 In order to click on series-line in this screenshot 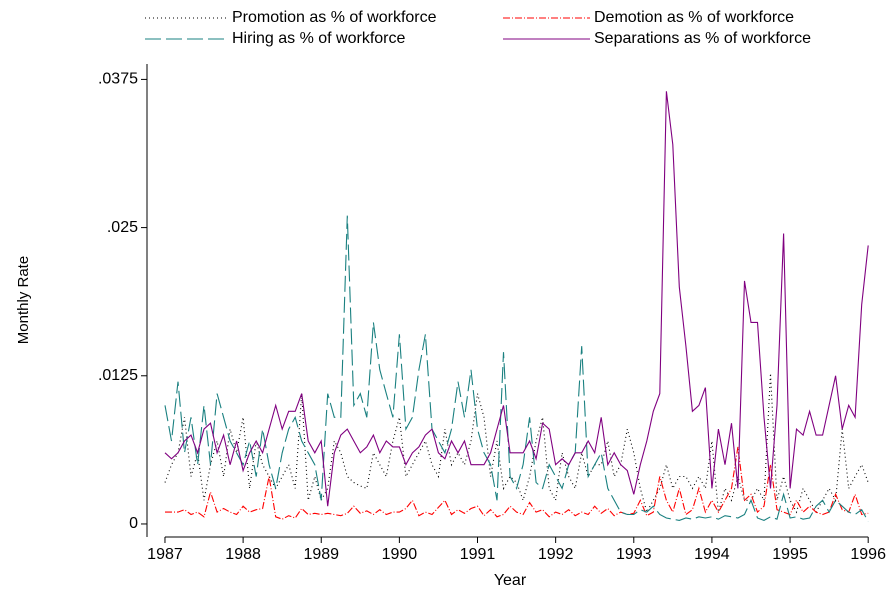, I will do `click(517, 483)`.